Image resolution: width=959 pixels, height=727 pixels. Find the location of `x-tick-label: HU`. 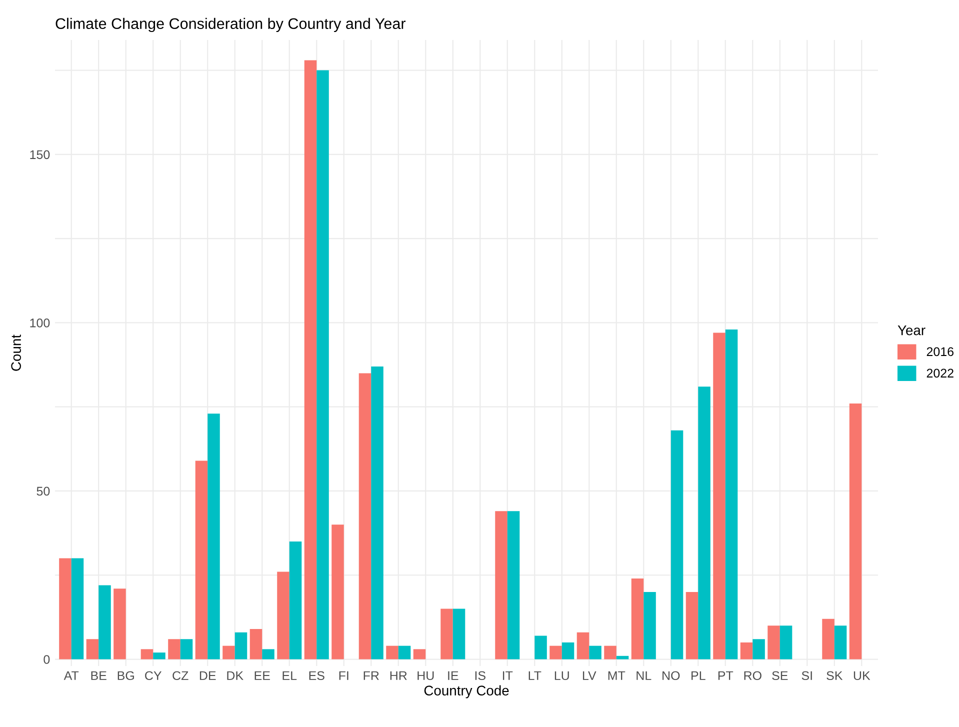

x-tick-label: HU is located at coordinates (426, 675).